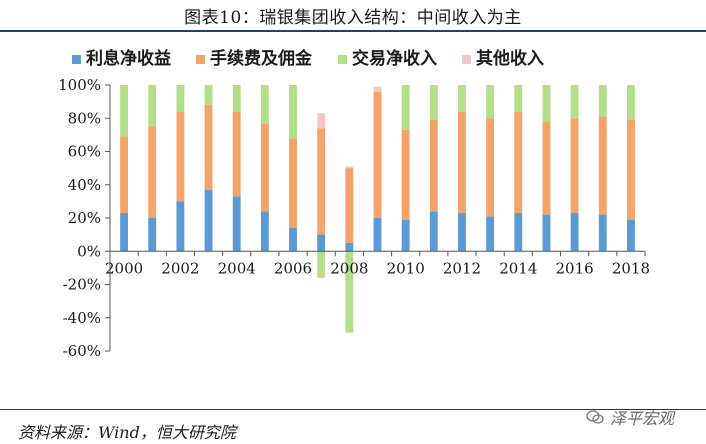 This screenshot has width=706, height=444. Describe the element at coordinates (518, 268) in the screenshot. I see `x-tick-label: 2014` at that location.